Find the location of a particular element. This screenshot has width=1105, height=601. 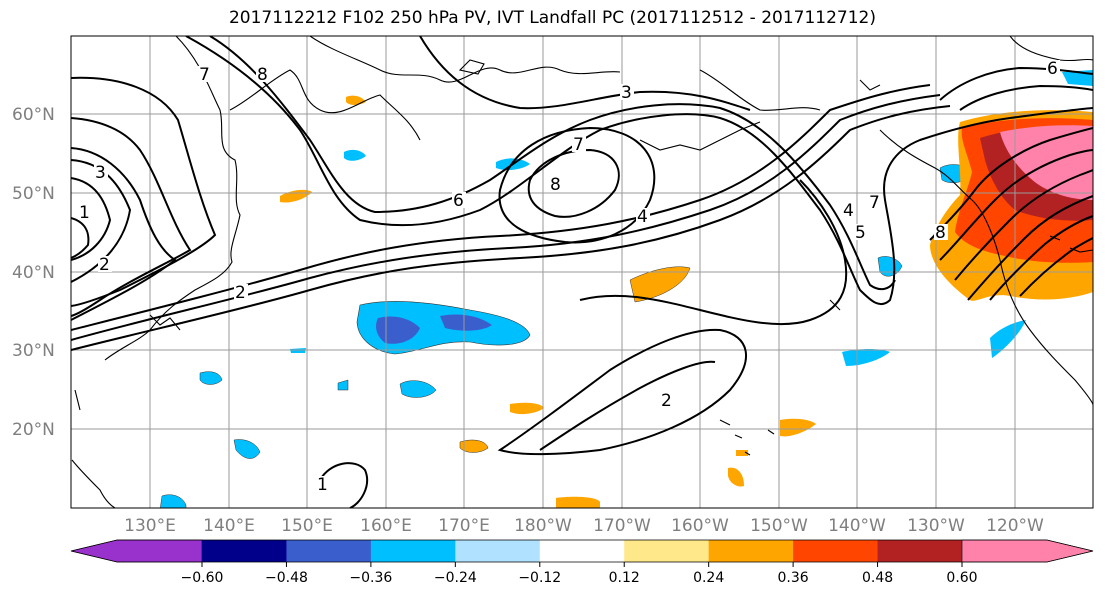

pos-anomaly-core is located at coordinates (1046, 162).